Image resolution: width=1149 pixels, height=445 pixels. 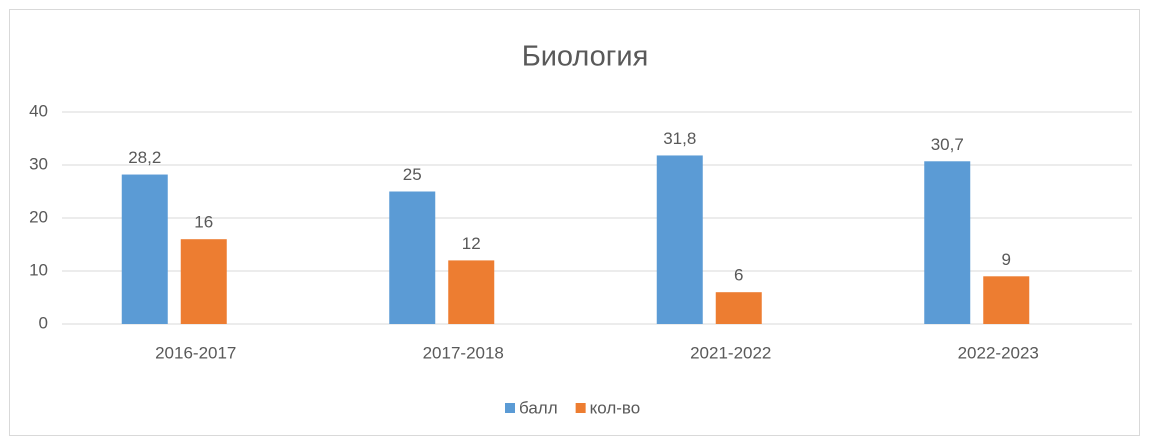 I want to click on x-tick-label: 2017-2018, so click(x=463, y=352).